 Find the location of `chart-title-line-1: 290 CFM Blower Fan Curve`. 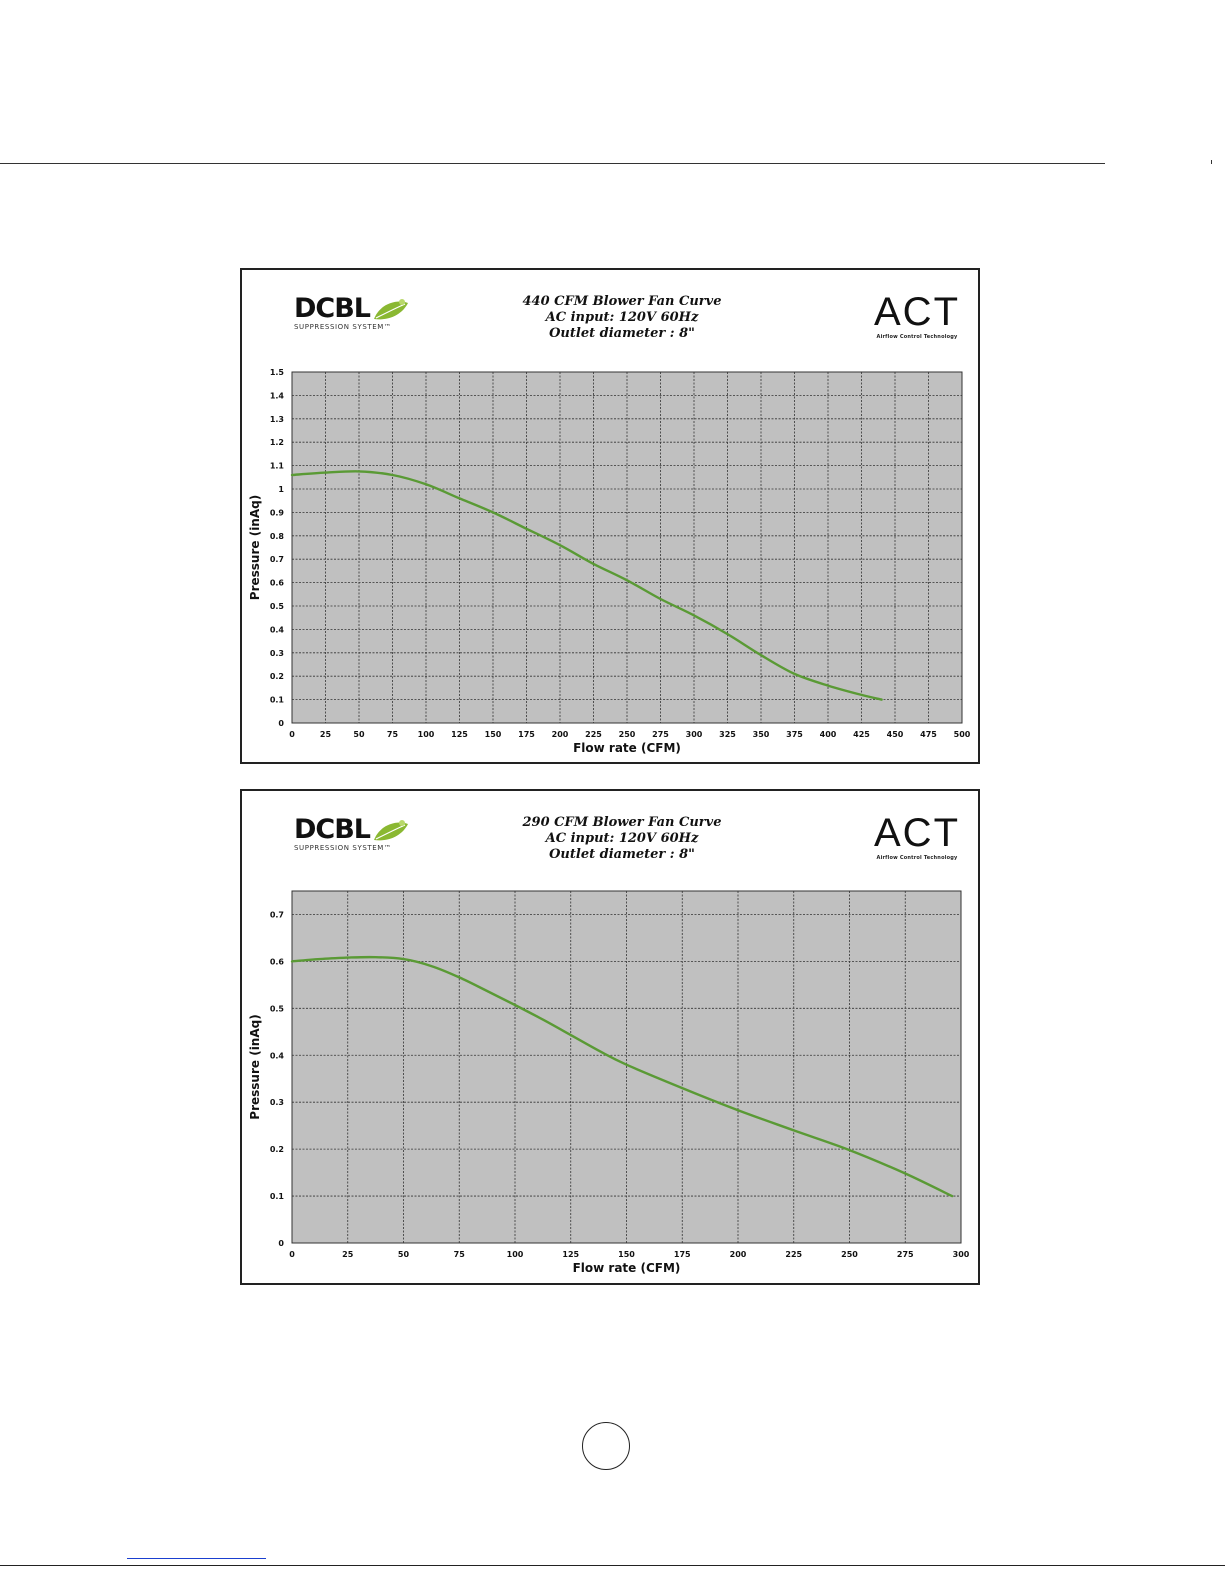

chart-title-line-1: 290 CFM Blower Fan Curve is located at coordinates (622, 822).